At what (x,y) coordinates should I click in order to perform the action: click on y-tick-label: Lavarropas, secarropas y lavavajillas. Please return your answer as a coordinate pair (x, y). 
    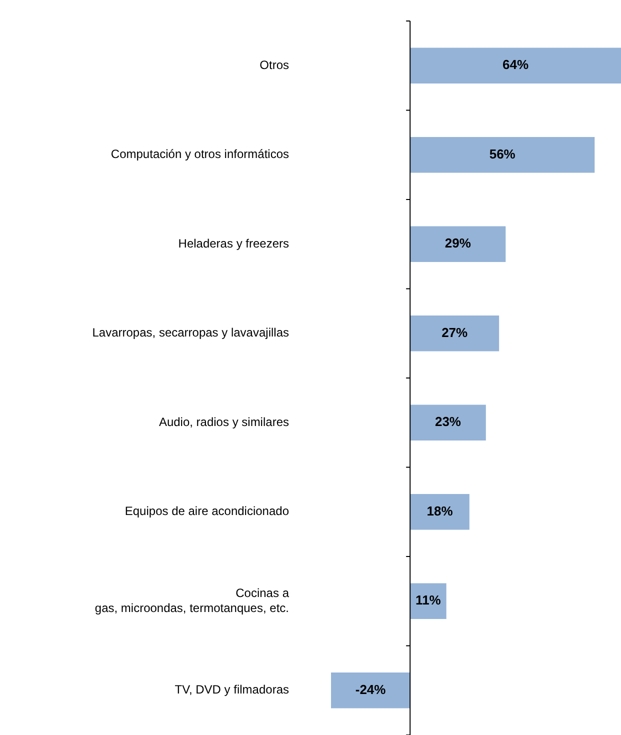
    Looking at the image, I should click on (190, 333).